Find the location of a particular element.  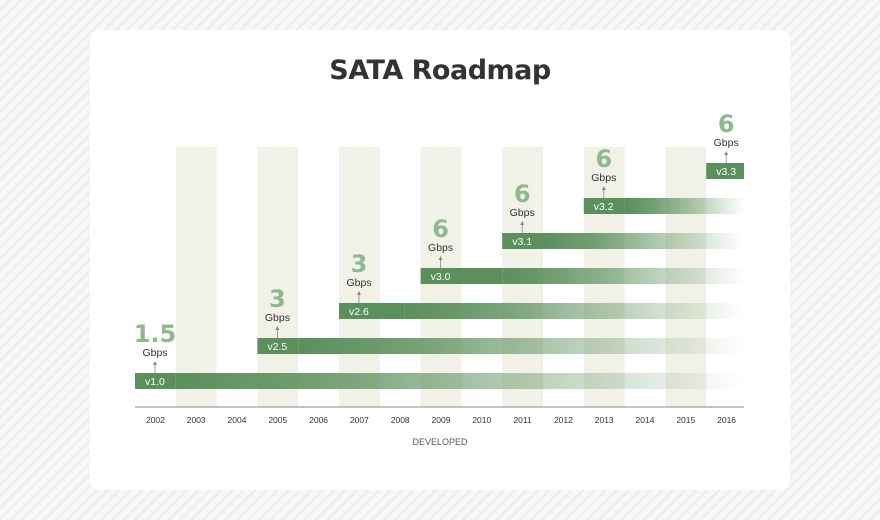

x-tick-label-2011: 2011 is located at coordinates (522, 420).